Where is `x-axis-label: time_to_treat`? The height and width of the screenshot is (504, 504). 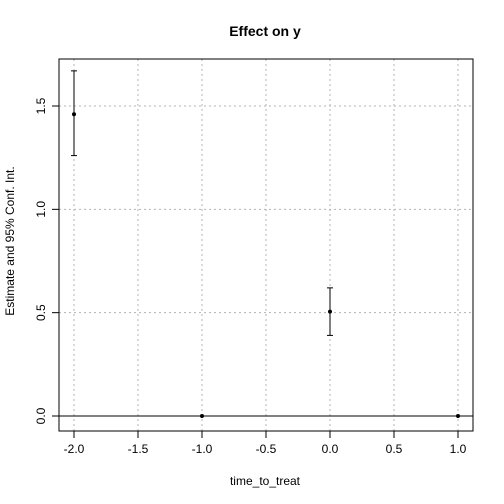 x-axis-label: time_to_treat is located at coordinates (265, 481).